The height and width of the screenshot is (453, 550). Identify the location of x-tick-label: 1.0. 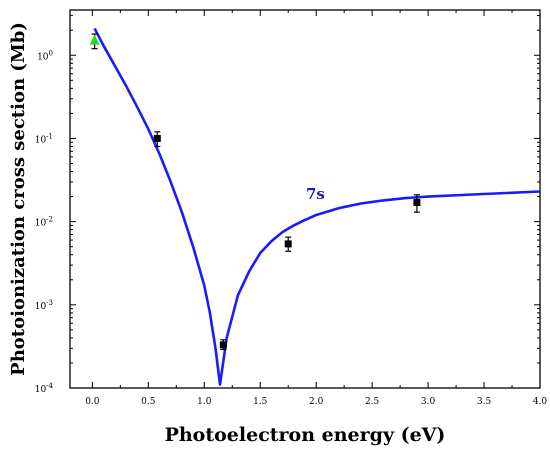
(204, 402).